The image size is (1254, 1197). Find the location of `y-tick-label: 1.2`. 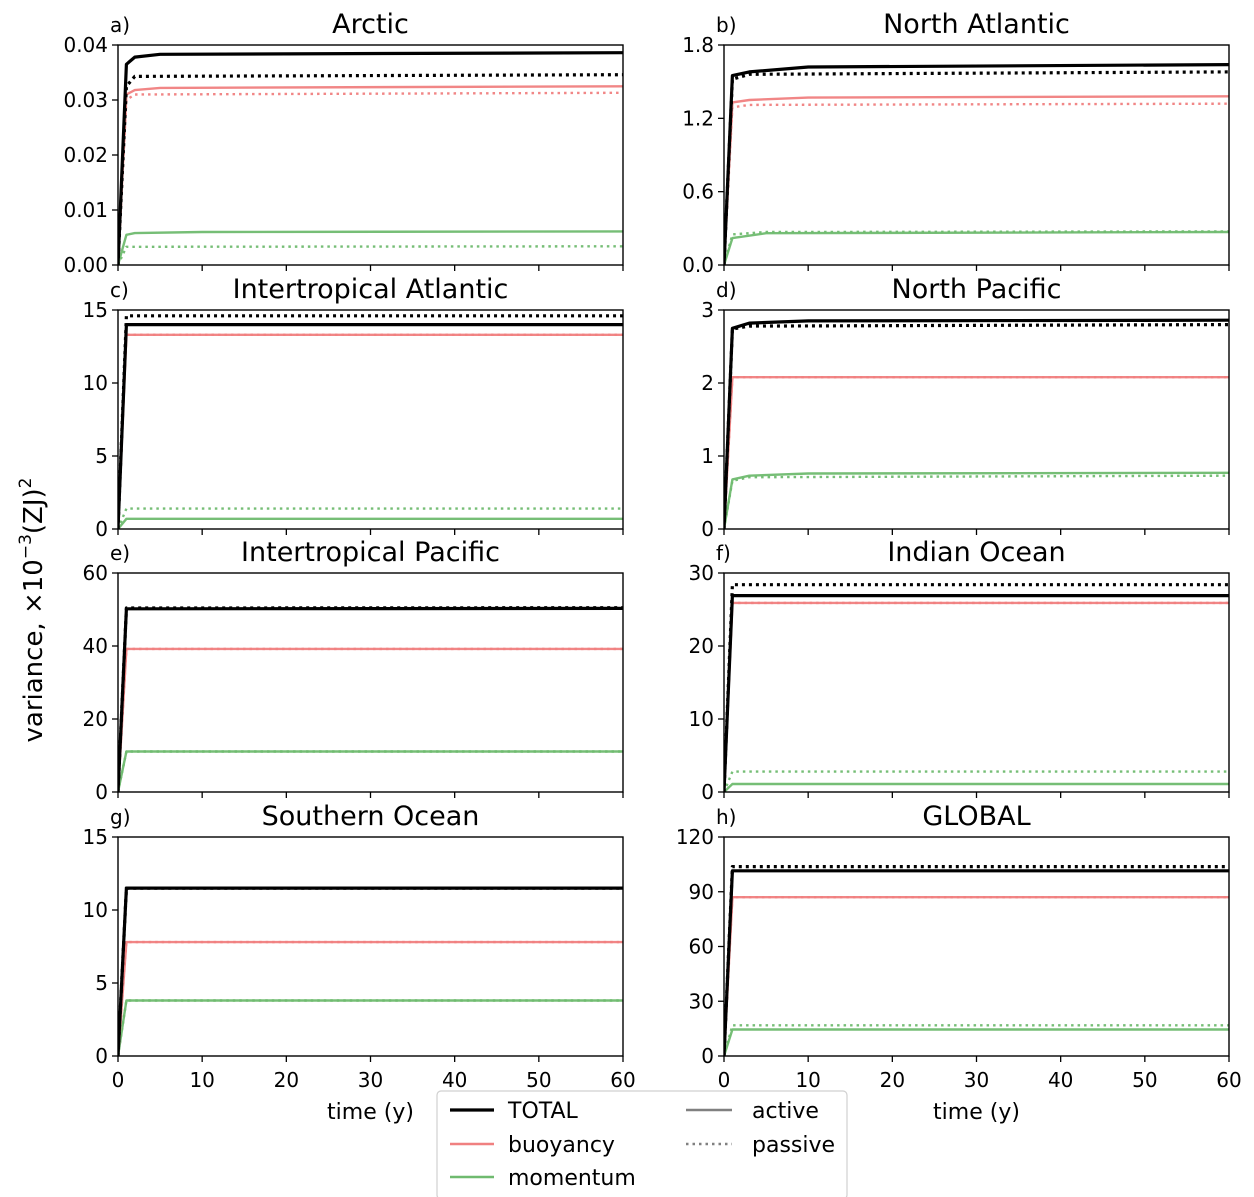

y-tick-label: 1.2 is located at coordinates (698, 118).